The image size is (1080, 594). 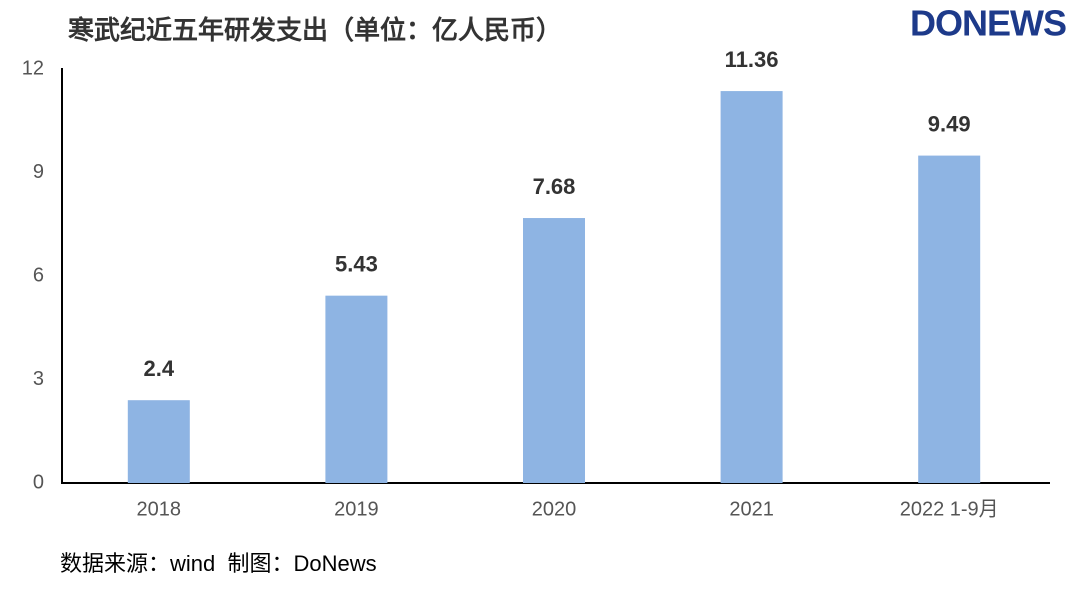 I want to click on data-label: 9.49, so click(x=949, y=123).